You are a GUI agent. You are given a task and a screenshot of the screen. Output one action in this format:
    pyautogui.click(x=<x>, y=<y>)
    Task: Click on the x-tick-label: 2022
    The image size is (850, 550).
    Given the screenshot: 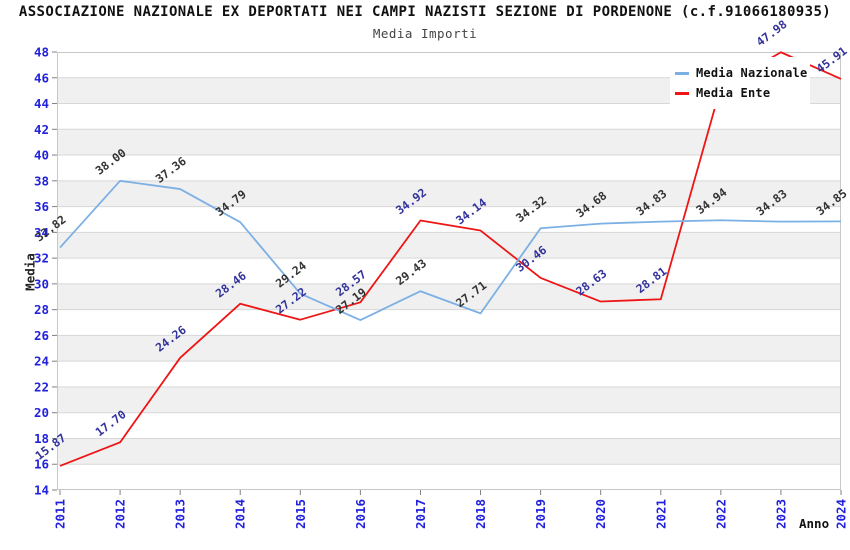 What is the action you would take?
    pyautogui.click(x=720, y=514)
    